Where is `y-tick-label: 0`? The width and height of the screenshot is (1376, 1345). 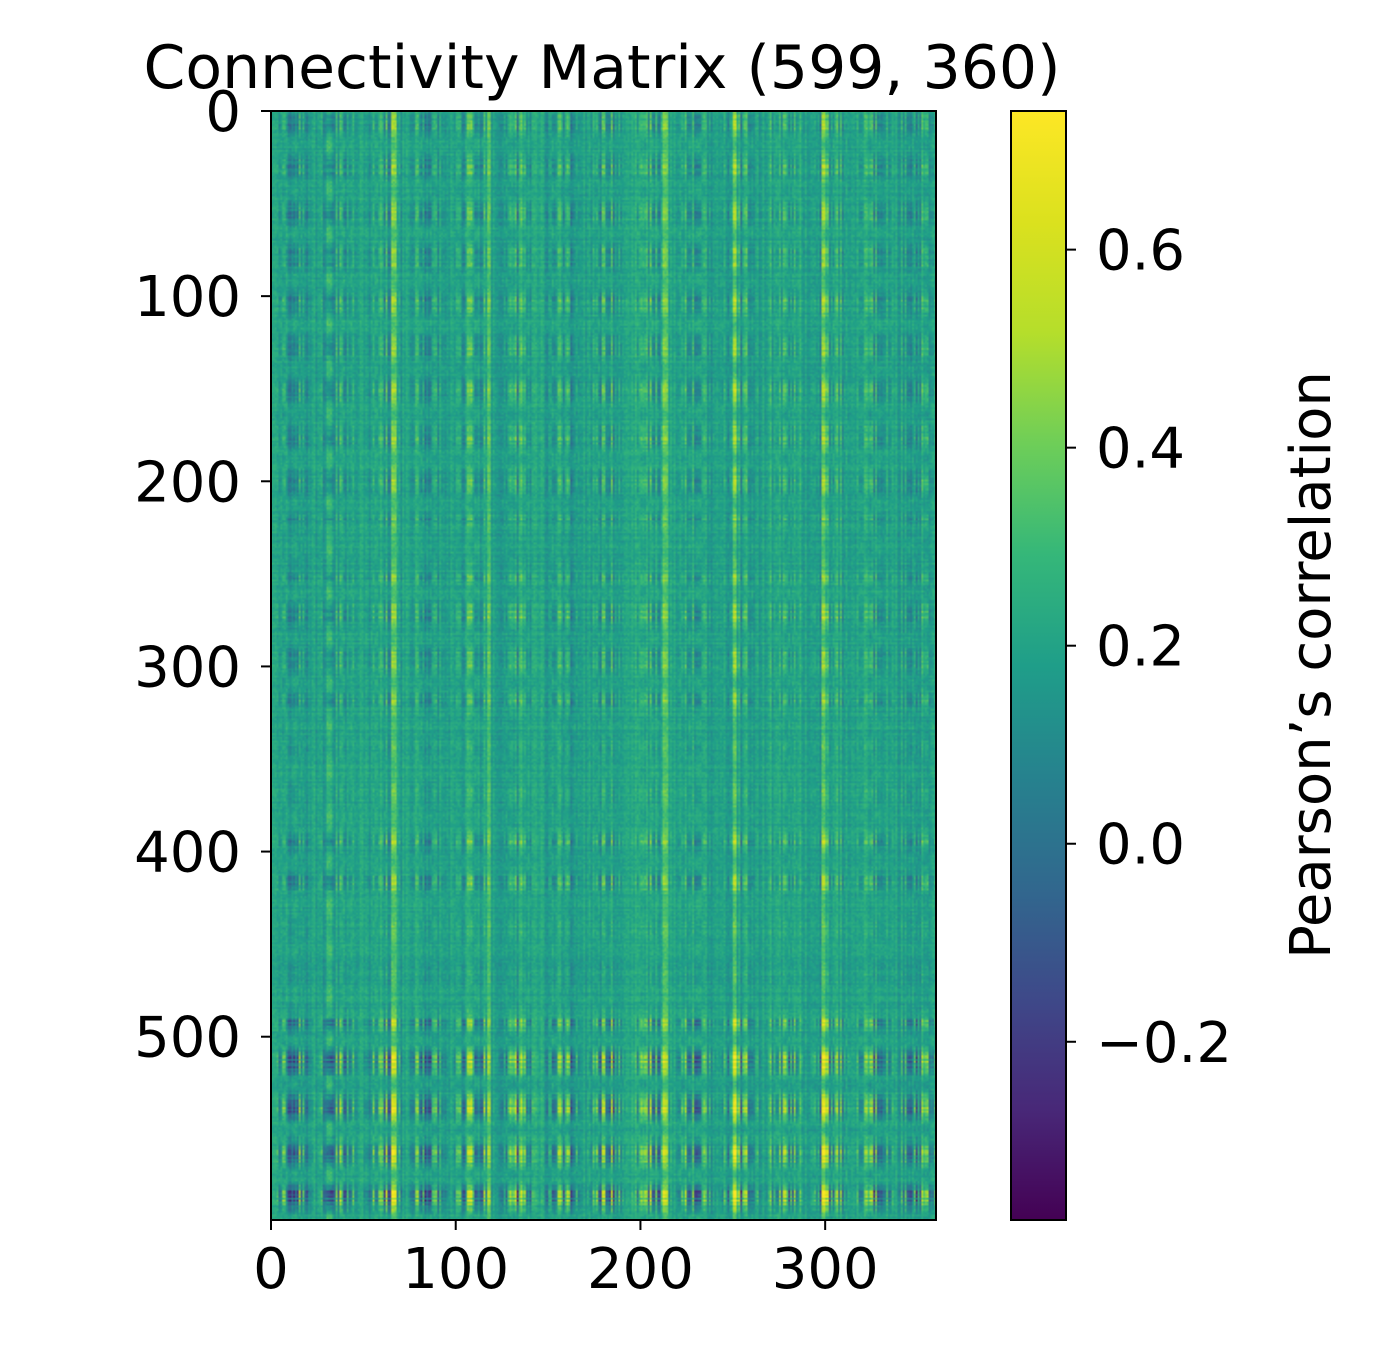
y-tick-label: 0 is located at coordinates (223, 112).